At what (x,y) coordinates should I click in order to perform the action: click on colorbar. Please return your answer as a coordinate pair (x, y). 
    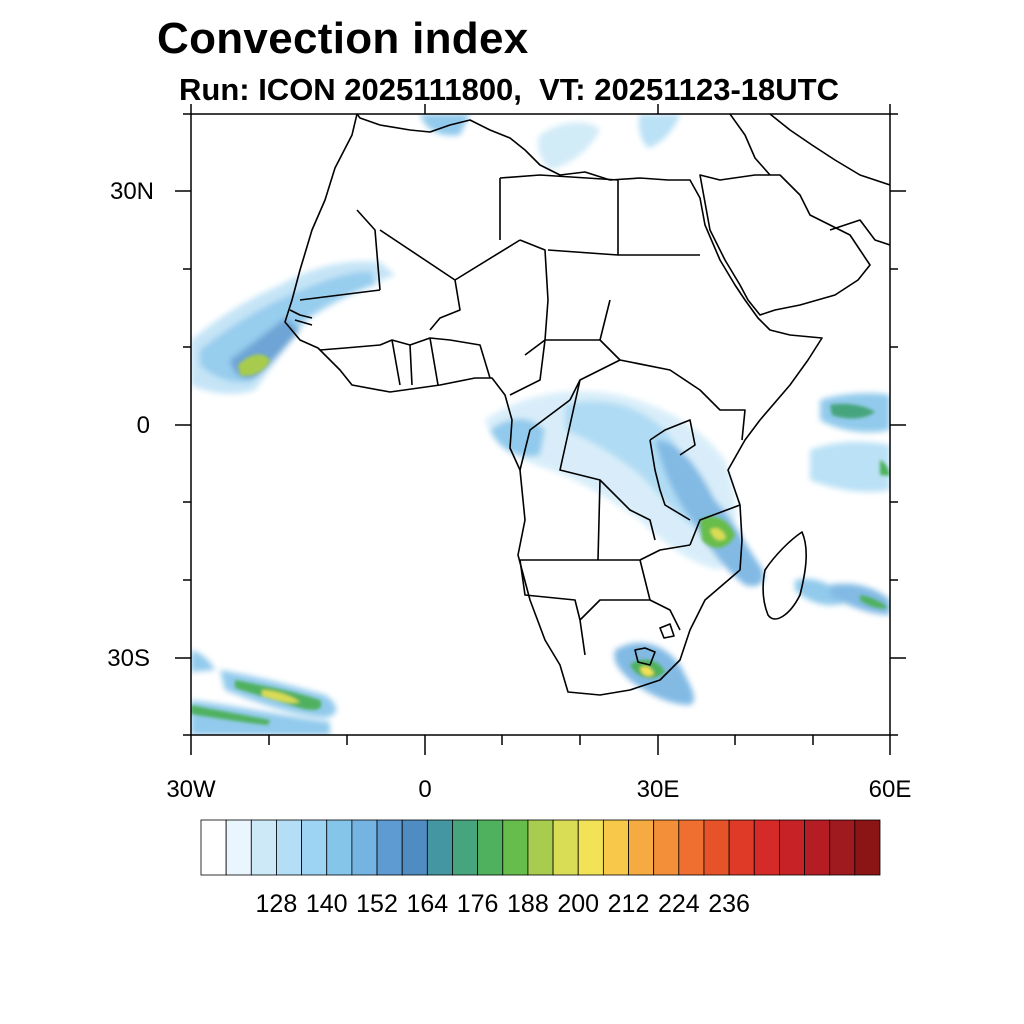
    Looking at the image, I should click on (540, 847).